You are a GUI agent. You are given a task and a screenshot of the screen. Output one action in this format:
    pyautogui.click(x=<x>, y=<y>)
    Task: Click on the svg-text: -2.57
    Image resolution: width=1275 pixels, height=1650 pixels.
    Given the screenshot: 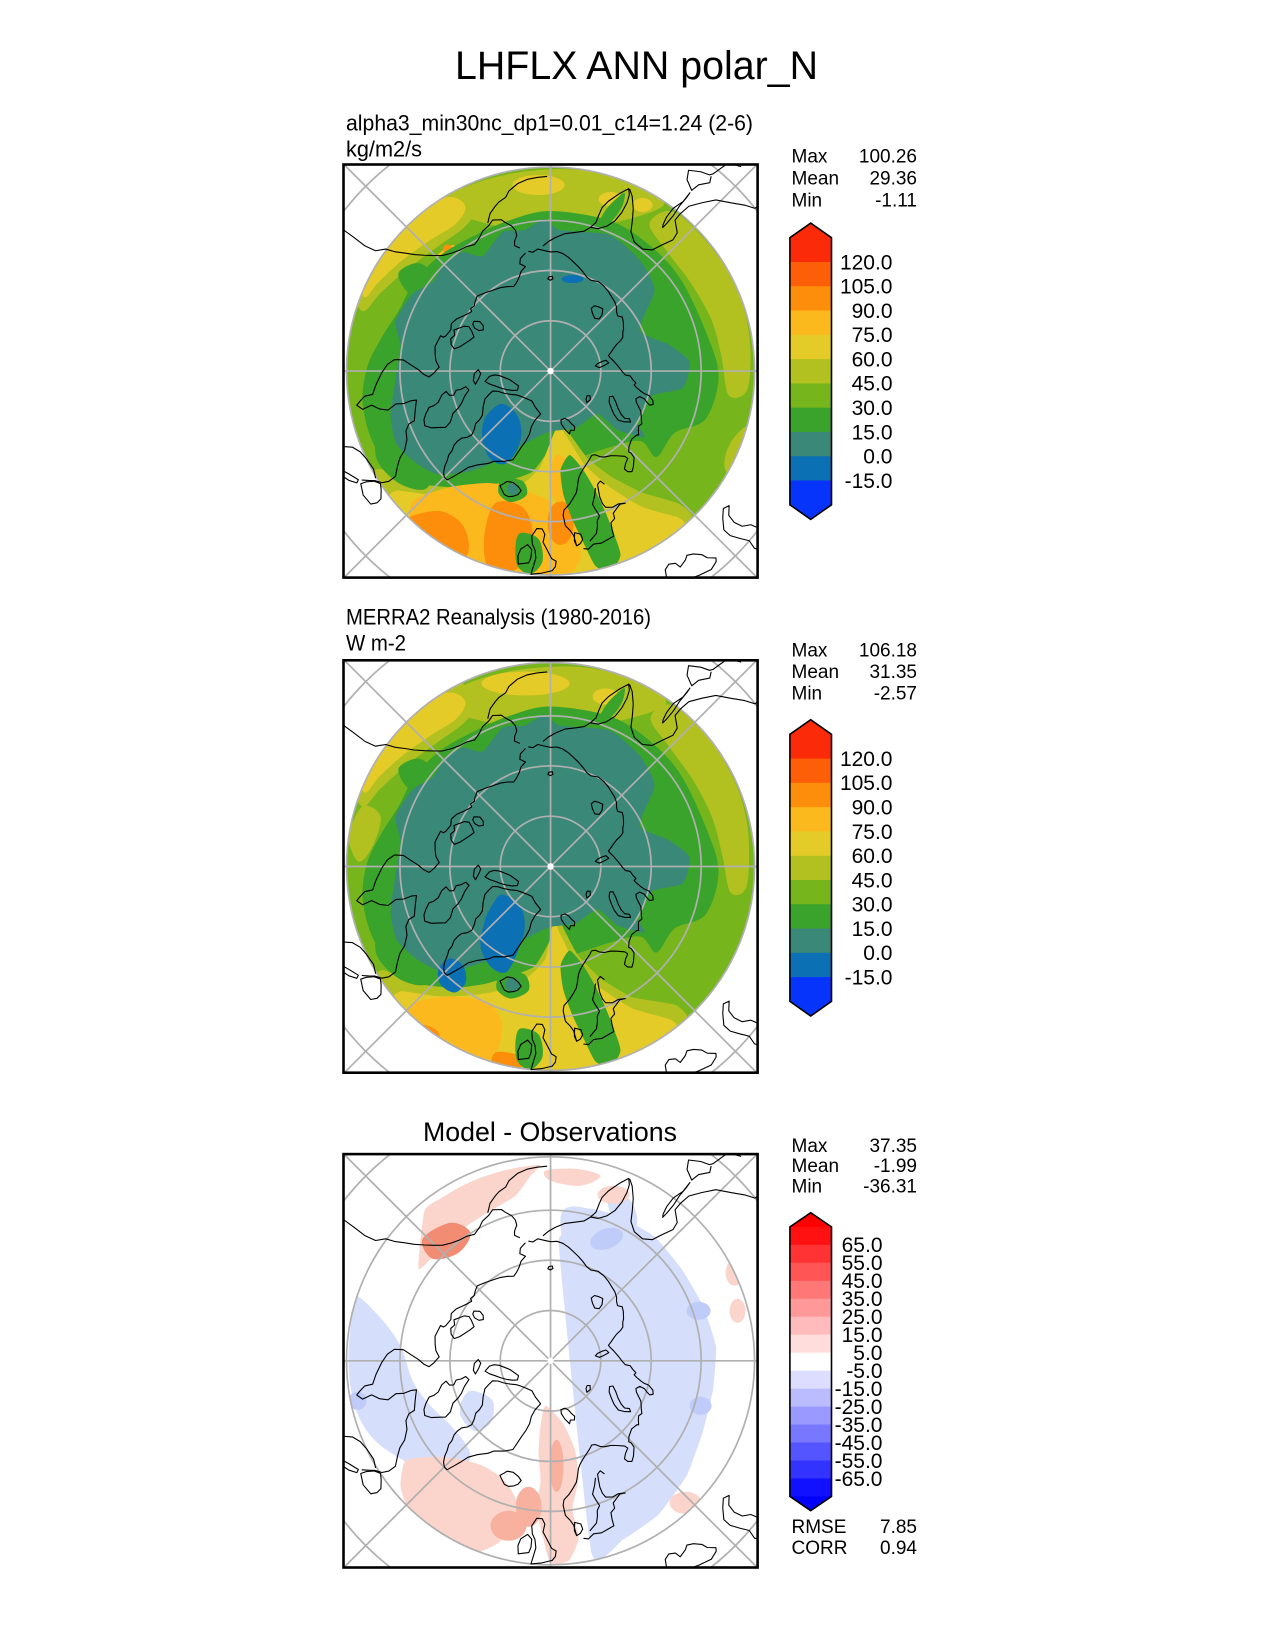 What is the action you would take?
    pyautogui.click(x=895, y=694)
    